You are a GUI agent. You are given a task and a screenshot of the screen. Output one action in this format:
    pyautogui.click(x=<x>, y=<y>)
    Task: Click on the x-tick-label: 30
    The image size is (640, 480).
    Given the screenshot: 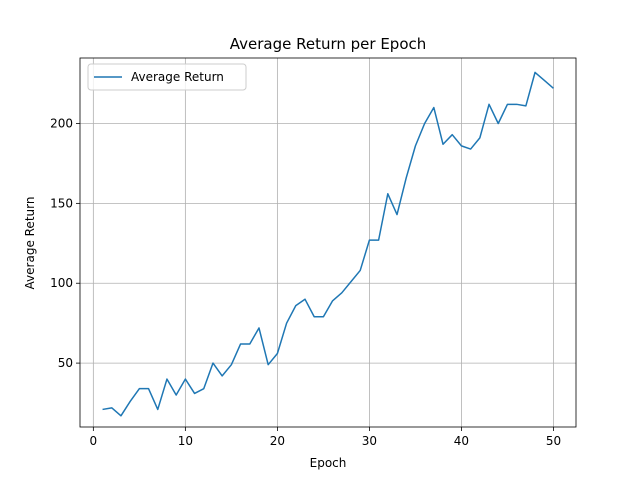 What is the action you would take?
    pyautogui.click(x=369, y=441)
    